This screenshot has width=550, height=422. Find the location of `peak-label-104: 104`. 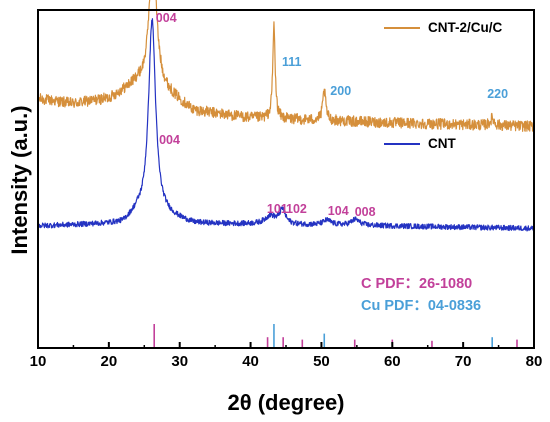

peak-label-104: 104 is located at coordinates (338, 211).